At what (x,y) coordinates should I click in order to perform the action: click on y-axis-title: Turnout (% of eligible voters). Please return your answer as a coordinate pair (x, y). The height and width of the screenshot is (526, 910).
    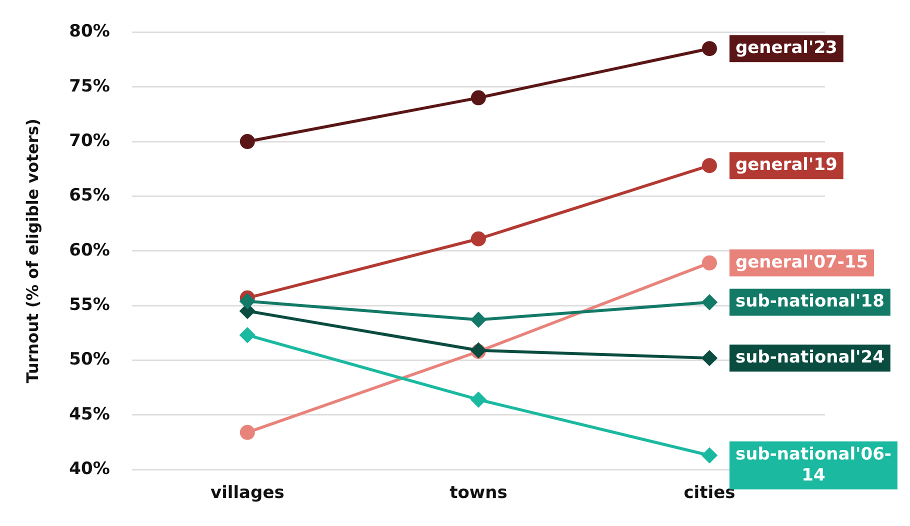
    Looking at the image, I should click on (32, 251).